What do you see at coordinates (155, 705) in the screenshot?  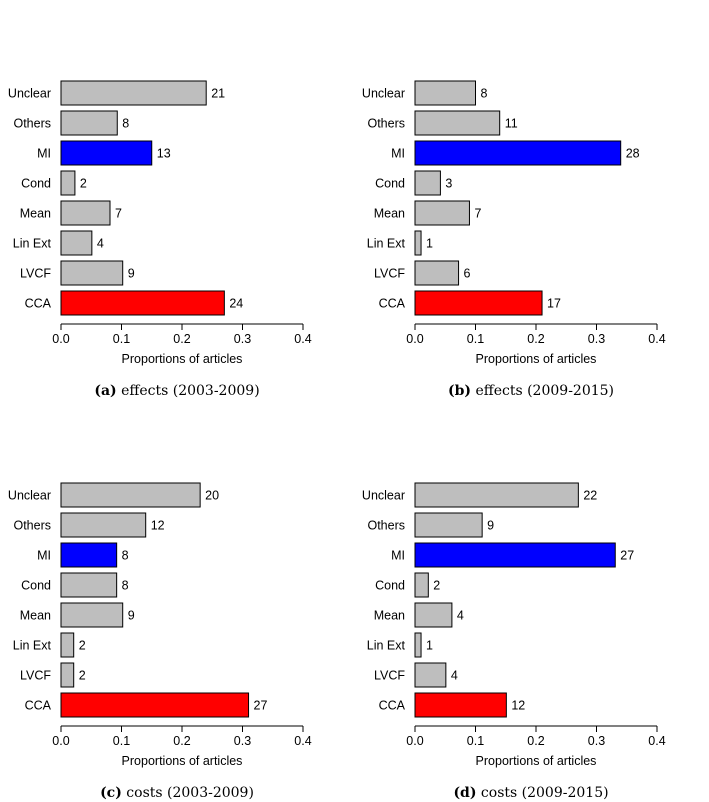 I see `bar-cca` at bounding box center [155, 705].